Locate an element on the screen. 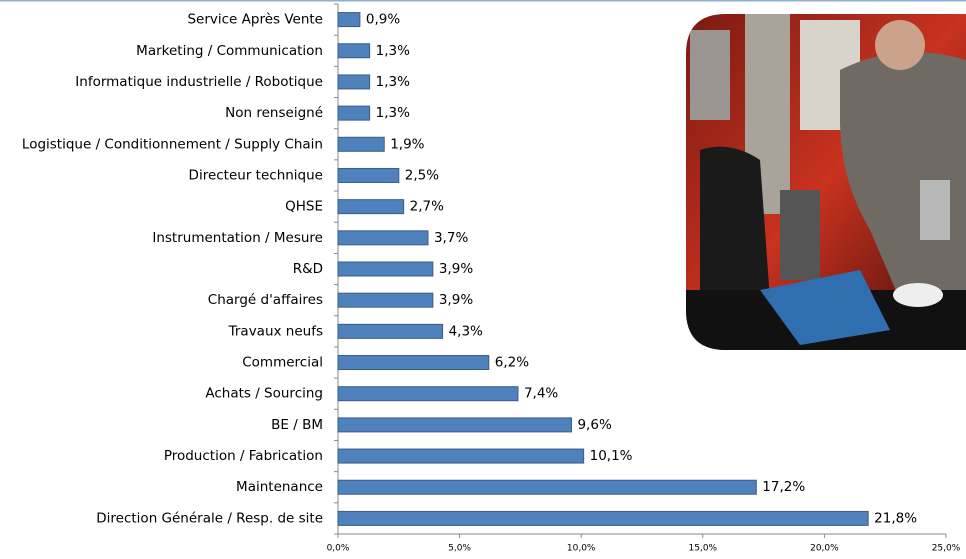 This screenshot has width=966, height=559. y-tick-label: BE / BM is located at coordinates (297, 425).